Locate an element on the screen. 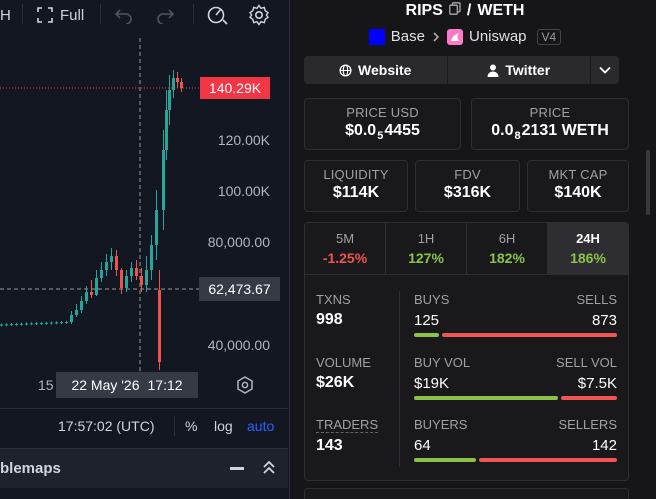 The width and height of the screenshot is (656, 499). fdv-card: FDV $316K is located at coordinates (467, 186).